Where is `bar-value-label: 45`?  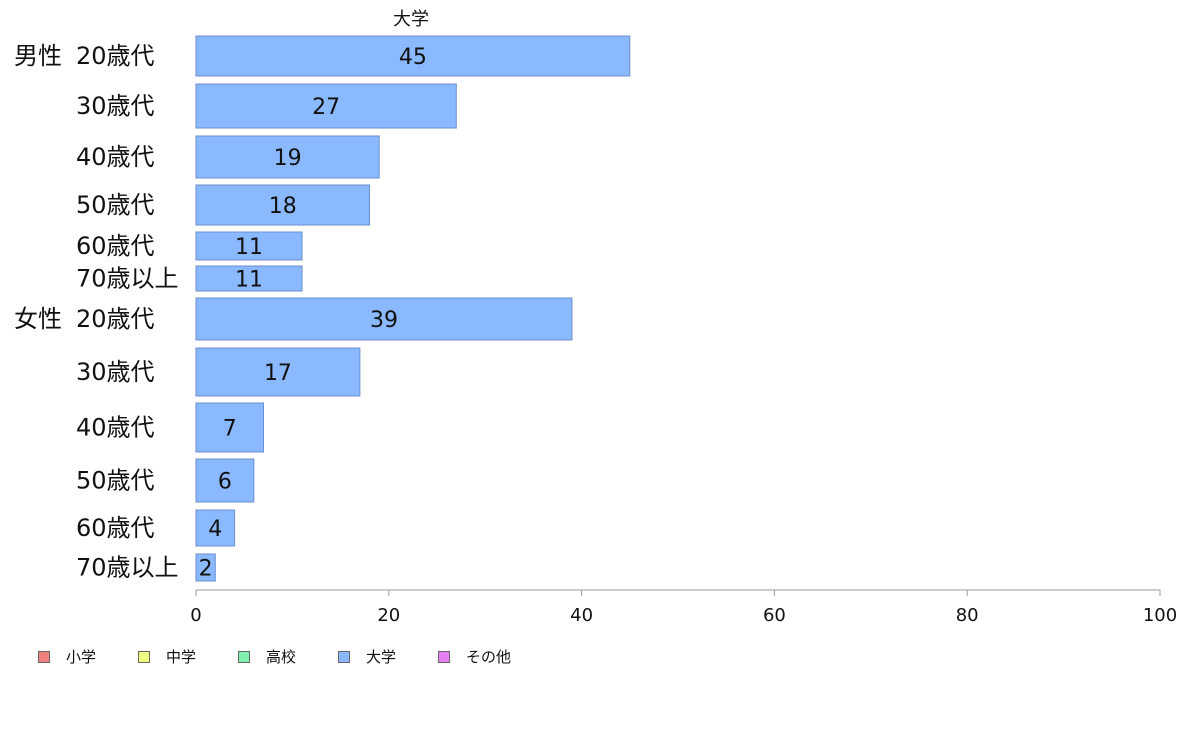 bar-value-label: 45 is located at coordinates (413, 57).